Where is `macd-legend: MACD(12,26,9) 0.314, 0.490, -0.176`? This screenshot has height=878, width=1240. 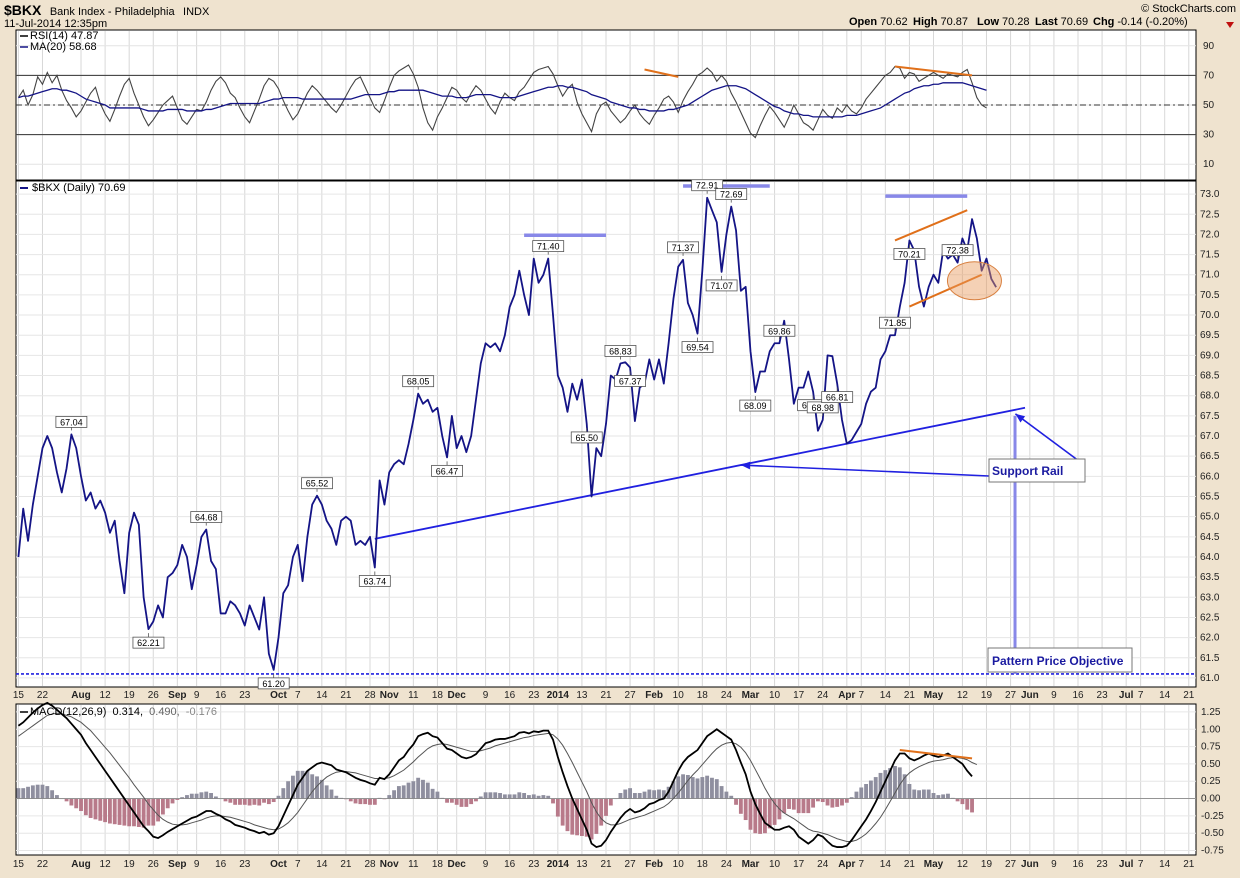
macd-legend: MACD(12,26,9) 0.314, 0.490, -0.176 is located at coordinates (118, 712).